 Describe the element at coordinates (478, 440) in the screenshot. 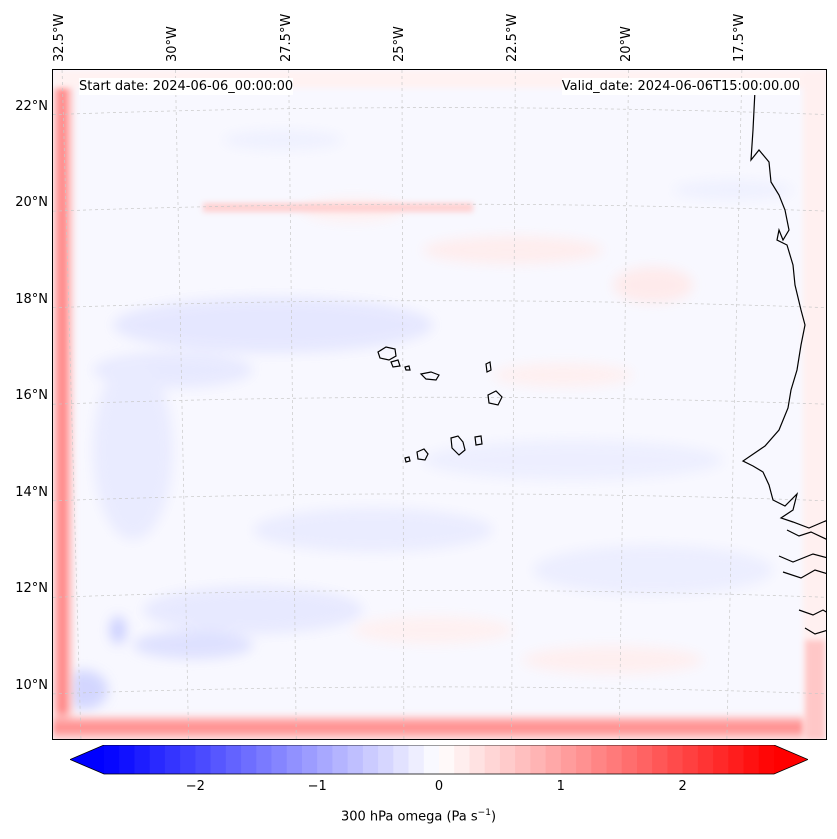

I see `island-maio` at that location.